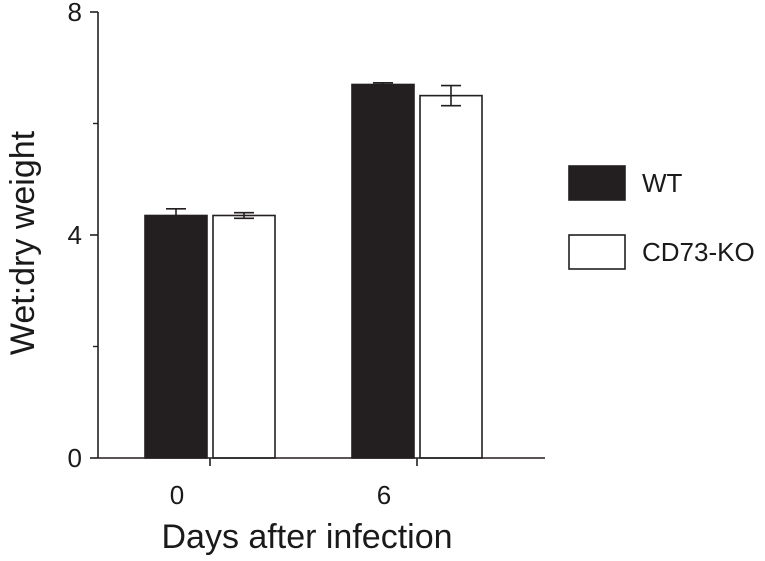 This screenshot has height=561, width=765. Describe the element at coordinates (662, 183) in the screenshot. I see `legend-label: WT` at that location.